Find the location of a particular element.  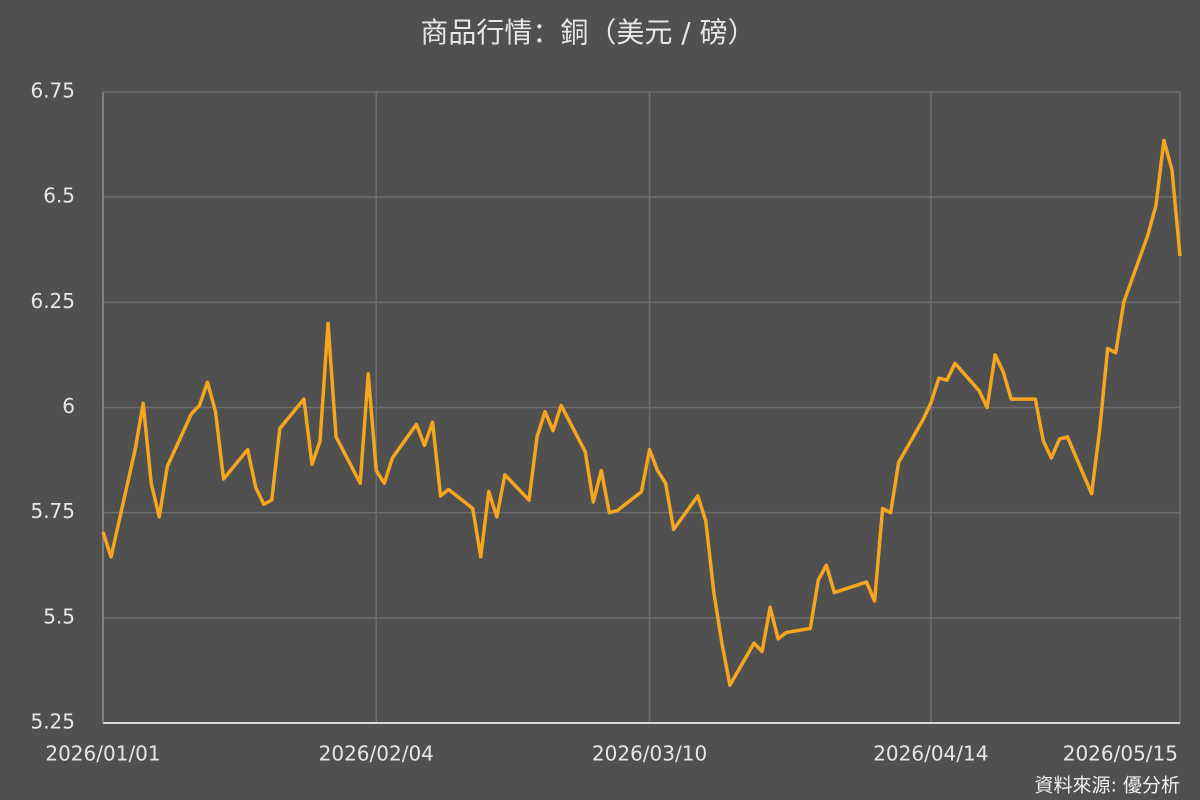

y-tick-label: 5.5 is located at coordinates (59, 616).